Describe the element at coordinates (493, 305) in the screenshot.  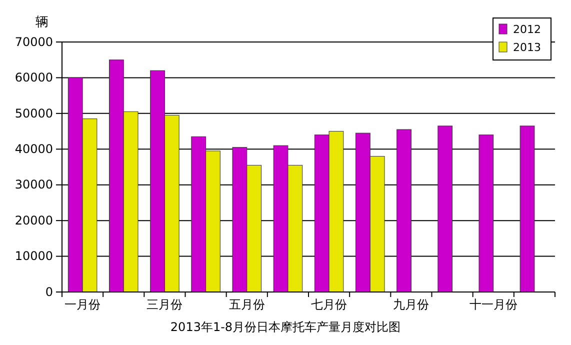
I see `x-tick-label: 十一月份` at that location.